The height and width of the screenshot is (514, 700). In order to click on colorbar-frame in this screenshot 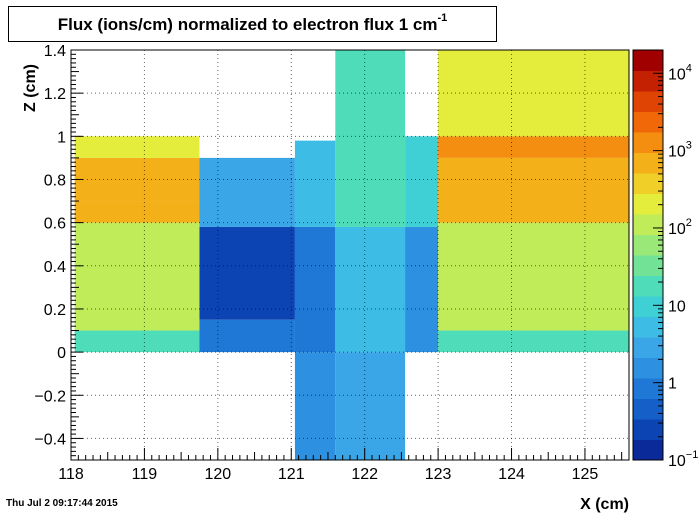, I will do `click(648, 255)`.